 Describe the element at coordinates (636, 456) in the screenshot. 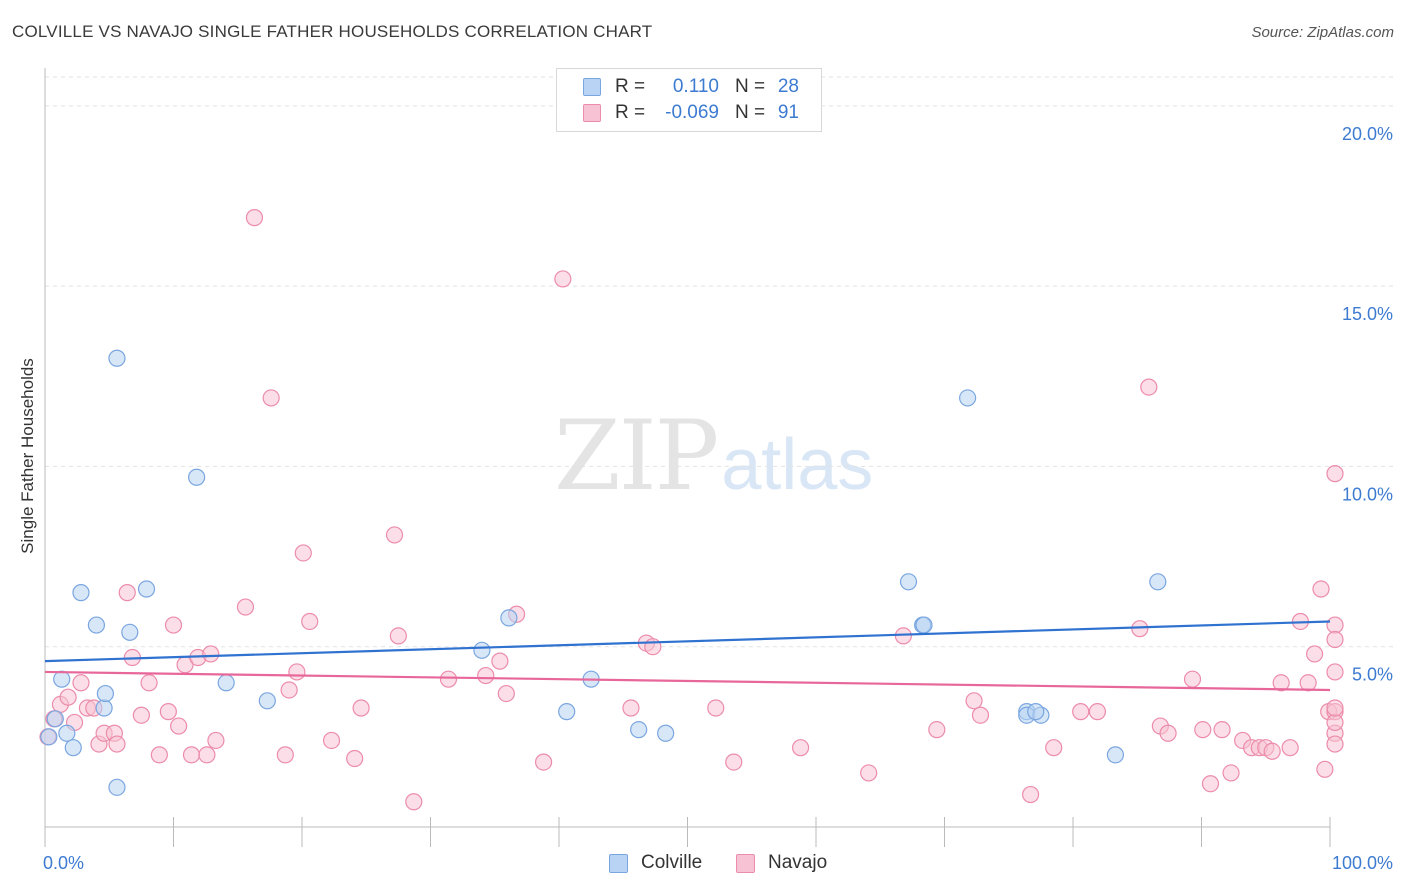

I see `watermark-zip: ZIP` at that location.